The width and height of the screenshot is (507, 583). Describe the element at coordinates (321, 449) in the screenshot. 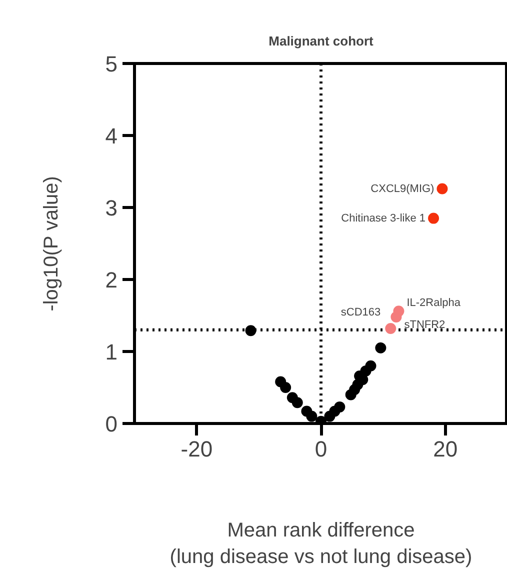

I see `x-tick-label: 0` at that location.